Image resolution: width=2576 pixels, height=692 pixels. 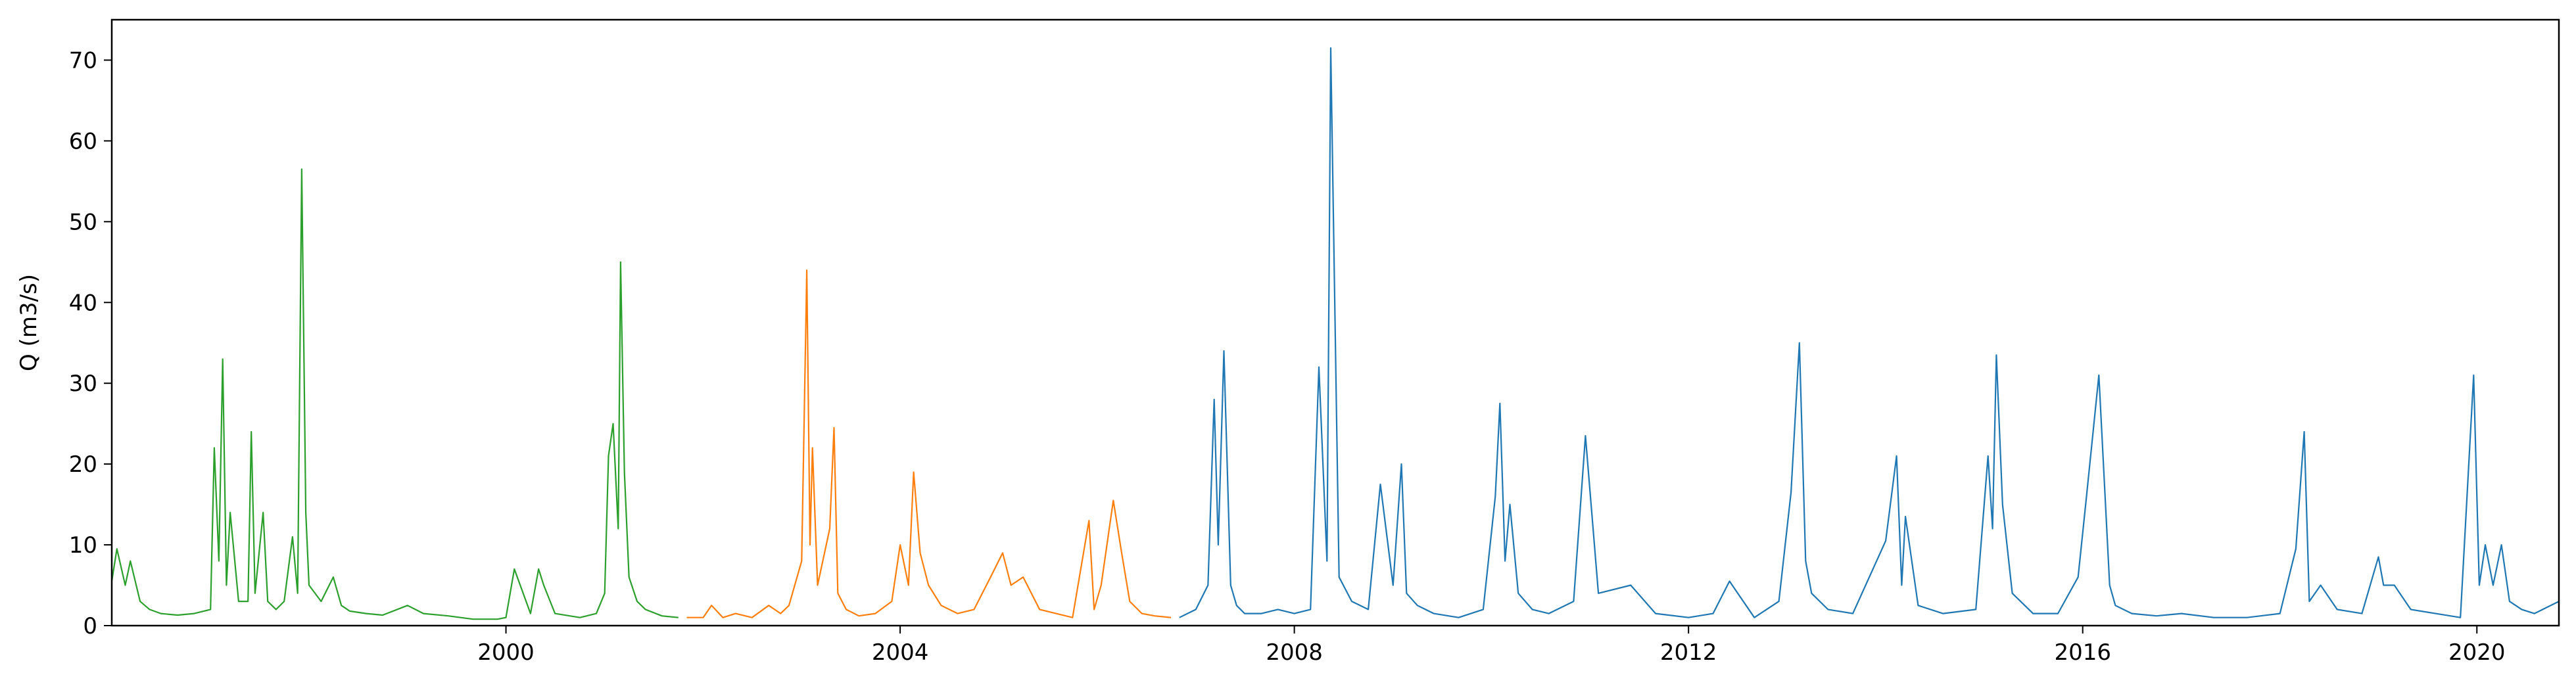 I want to click on x-tick-label: 2020, so click(x=2477, y=652).